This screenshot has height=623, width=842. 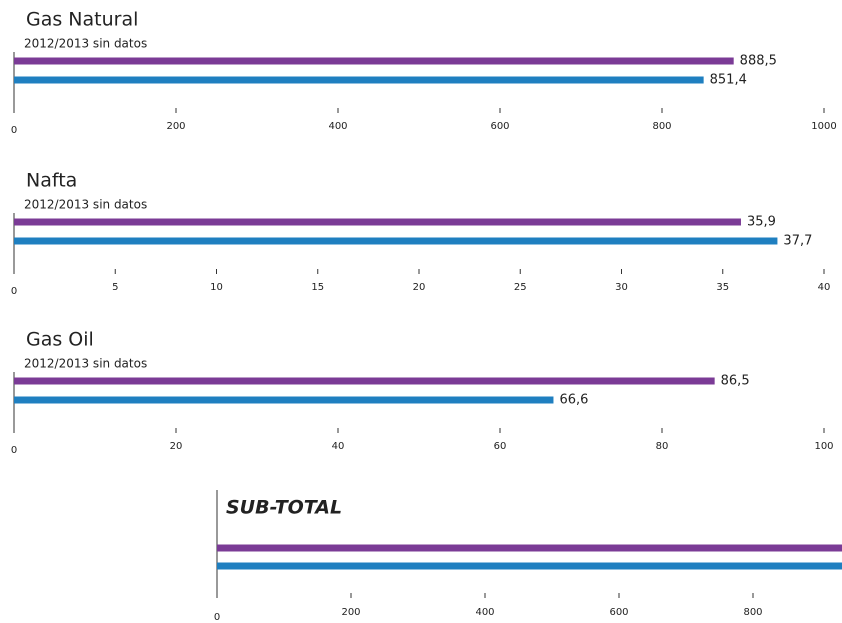 I want to click on x-tick-label: 30, so click(x=621, y=287).